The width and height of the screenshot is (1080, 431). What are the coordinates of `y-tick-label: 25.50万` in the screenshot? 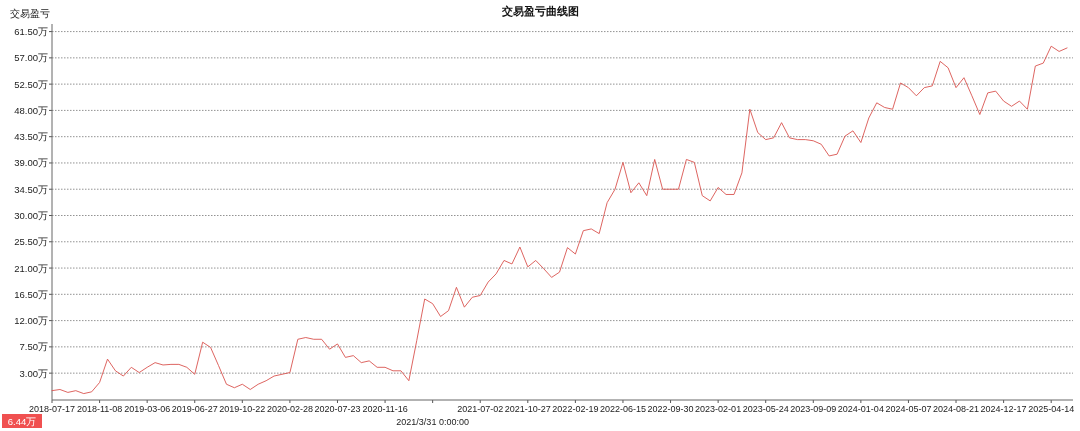 It's located at (31, 242).